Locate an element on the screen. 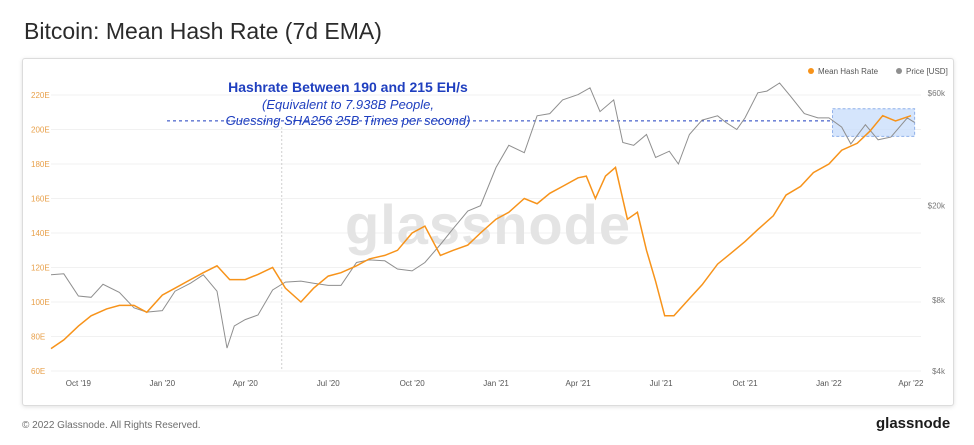 This screenshot has height=445, width=974. page-title: Bitcoin: Mean Hash Rate (7d EMA) is located at coordinates (203, 31).